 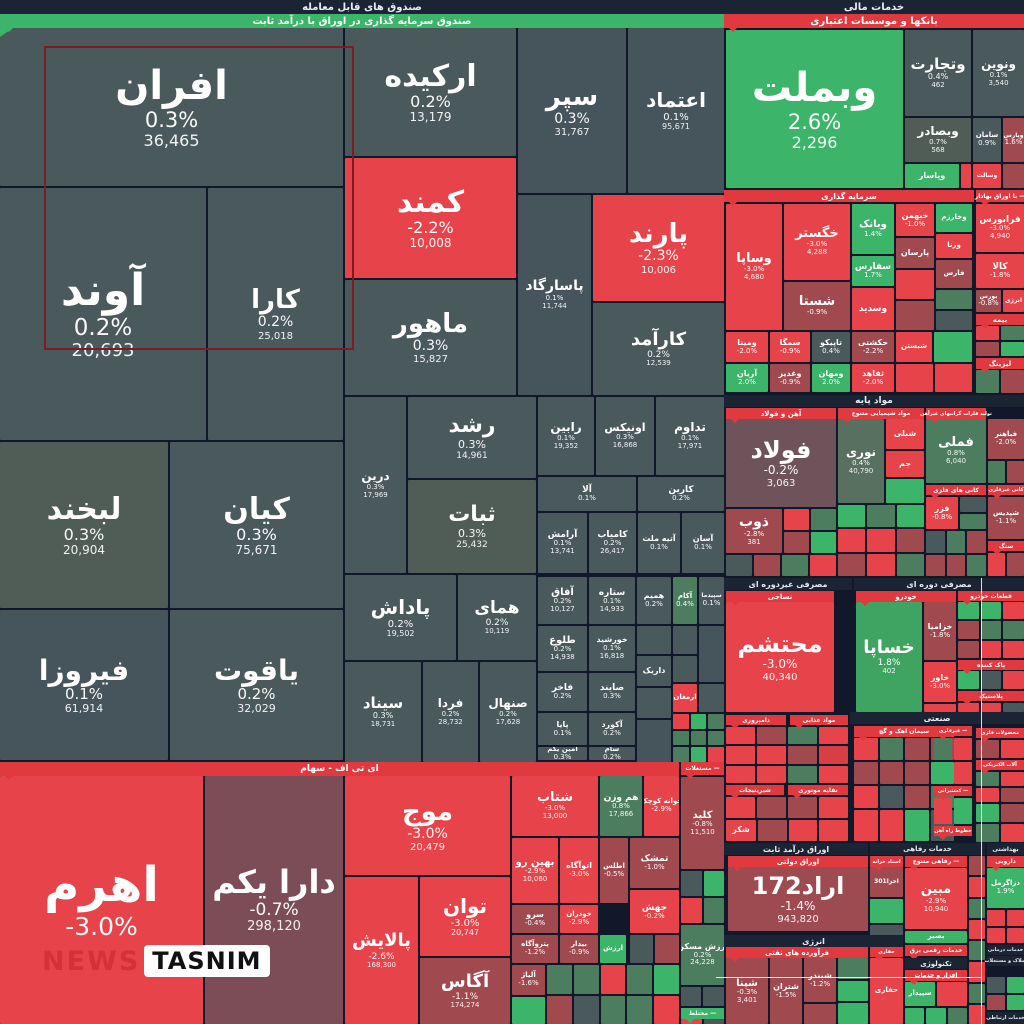 What do you see at coordinates (562, 692) in the screenshot?
I see `tile-فاخر: فاخر 0.2%` at bounding box center [562, 692].